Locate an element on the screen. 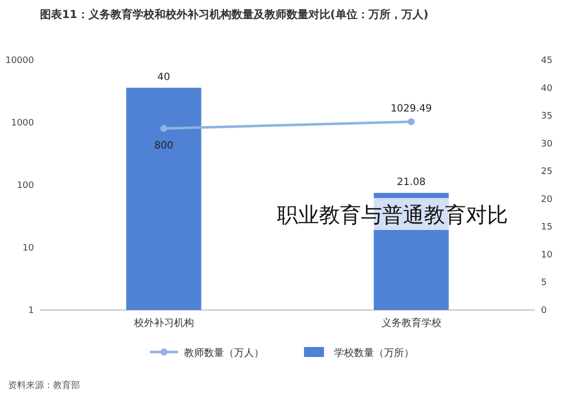 The height and width of the screenshot is (400, 561). chart-title: 图表11：义务教育学校和校外补习机构数量及教师数量对比(单位：万所，万人) is located at coordinates (234, 14).